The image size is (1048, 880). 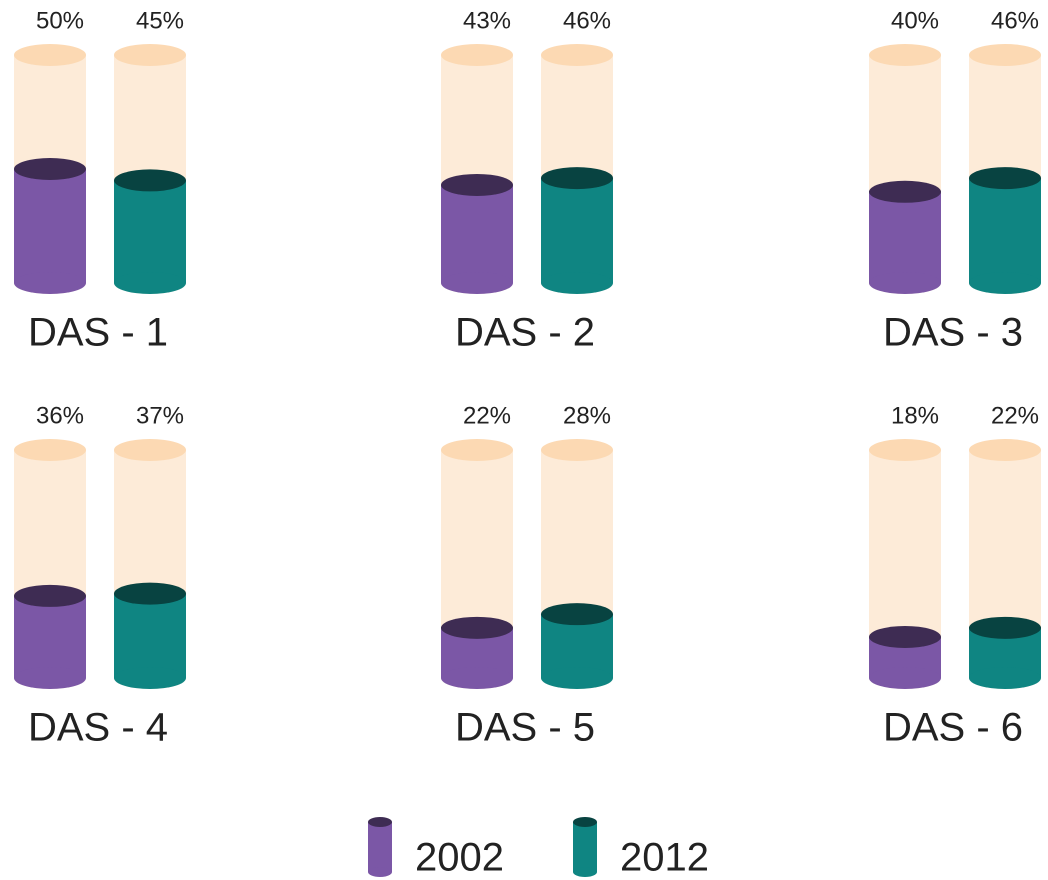 What do you see at coordinates (953, 333) in the screenshot?
I see `category-label: DAS - 3` at bounding box center [953, 333].